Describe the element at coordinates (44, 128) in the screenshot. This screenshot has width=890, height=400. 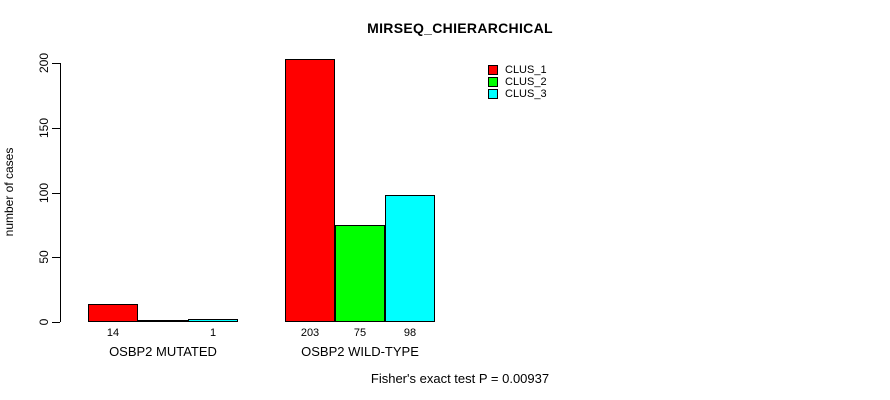
I see `y-tick-label: 150` at that location.